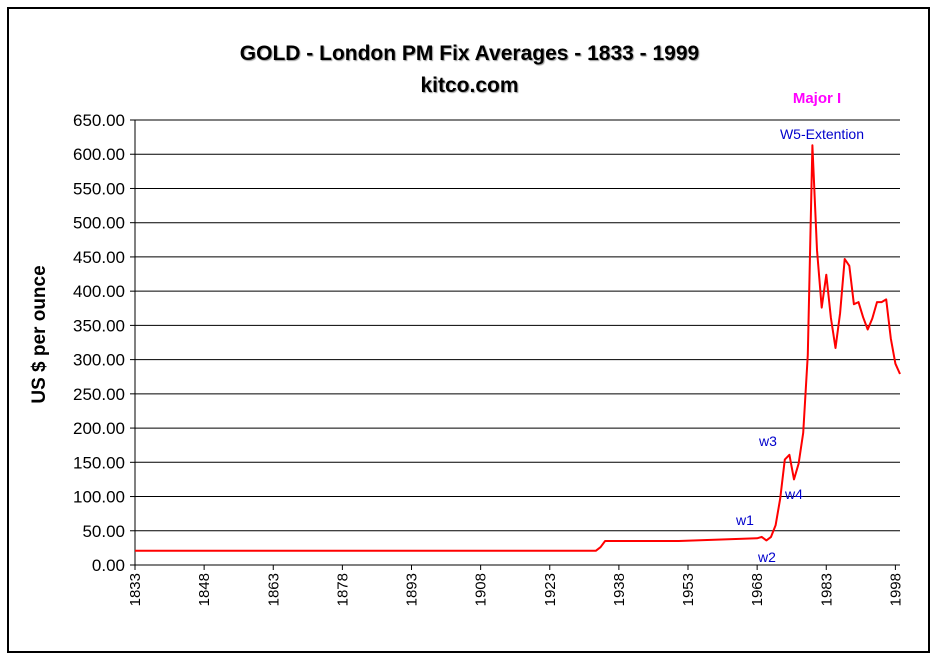 The image size is (939, 662). I want to click on x-tick-label: 1983, so click(826, 589).